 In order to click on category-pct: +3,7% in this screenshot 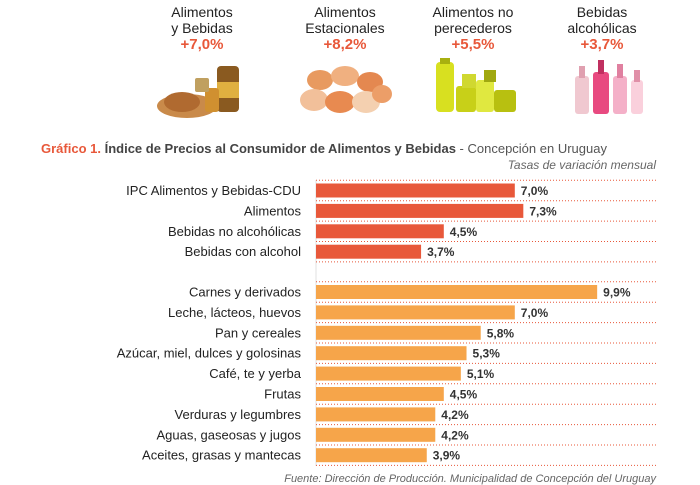, I will do `click(602, 44)`.